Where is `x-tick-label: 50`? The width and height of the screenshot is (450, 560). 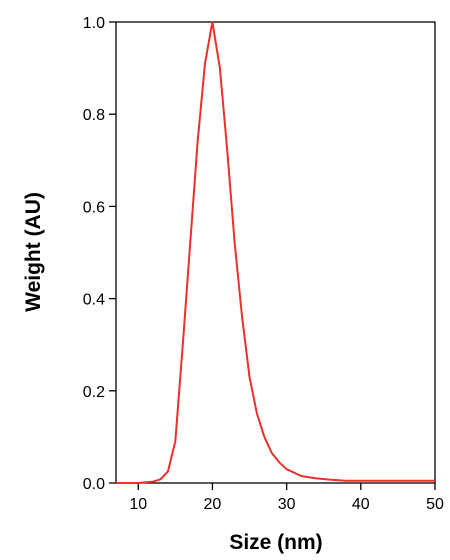
x-tick-label: 50 is located at coordinates (435, 504).